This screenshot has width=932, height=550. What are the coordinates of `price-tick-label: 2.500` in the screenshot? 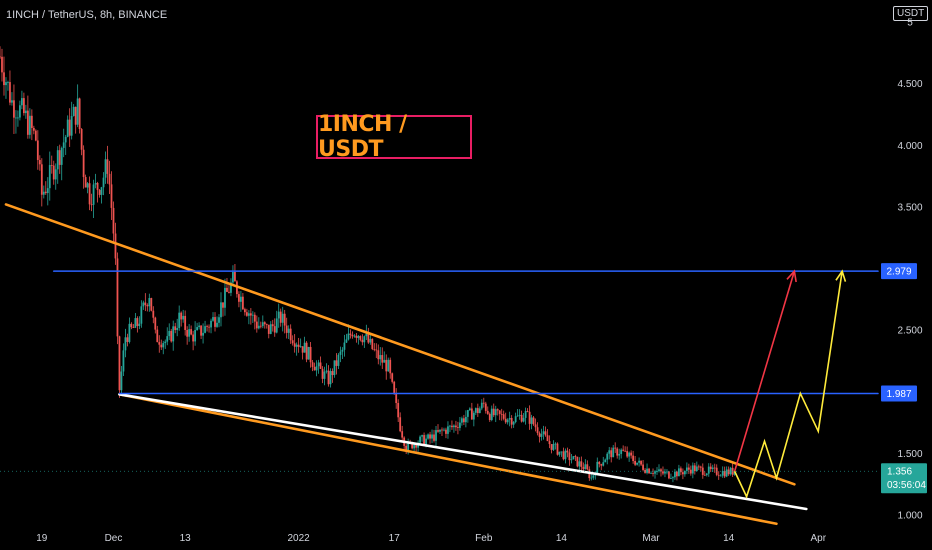 It's located at (909, 331).